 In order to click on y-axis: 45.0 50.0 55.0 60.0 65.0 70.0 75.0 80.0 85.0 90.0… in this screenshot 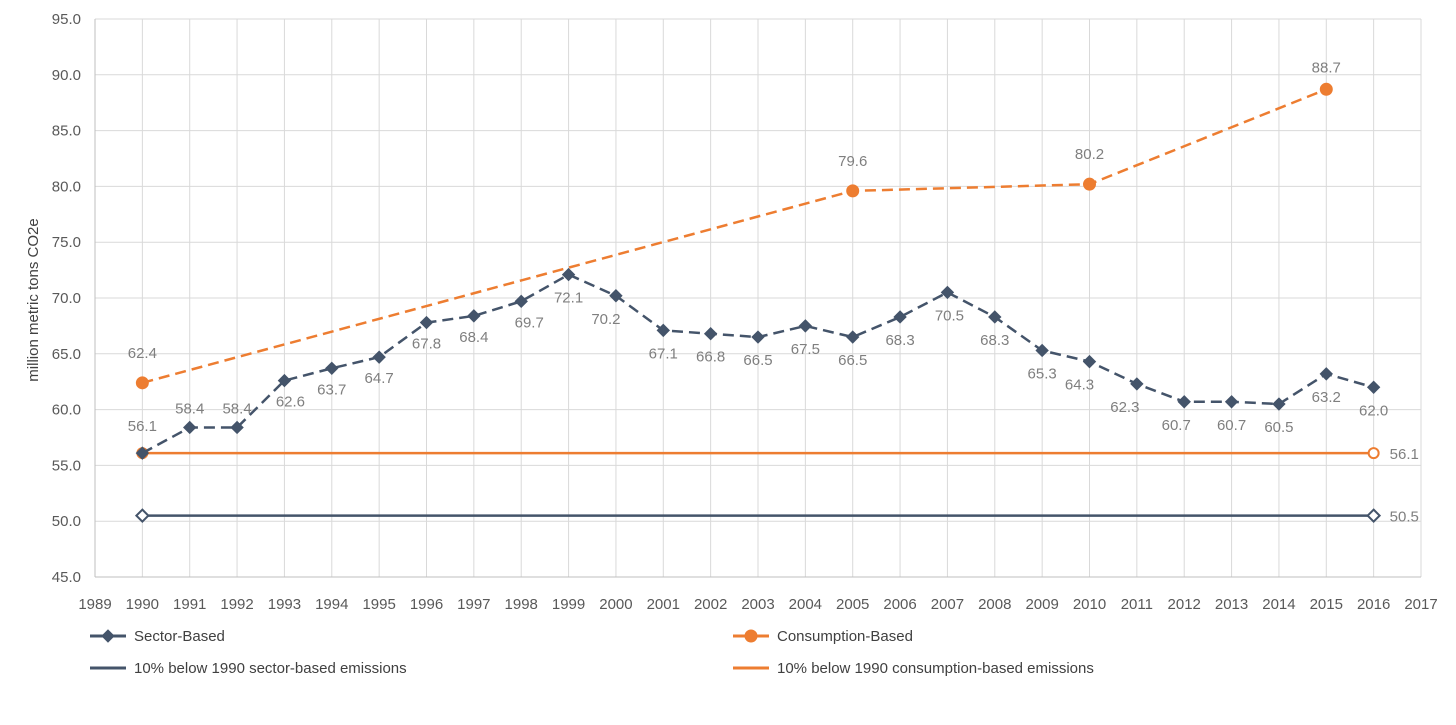, I will do `click(74, 298)`.